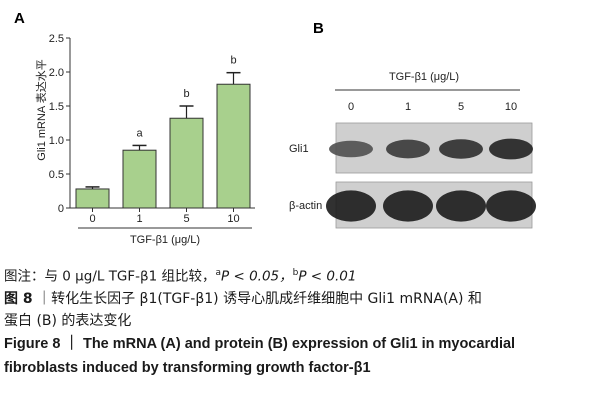 This screenshot has height=403, width=602. What do you see at coordinates (218, 273) in the screenshot?
I see `caption-note-a-mark: a` at bounding box center [218, 273].